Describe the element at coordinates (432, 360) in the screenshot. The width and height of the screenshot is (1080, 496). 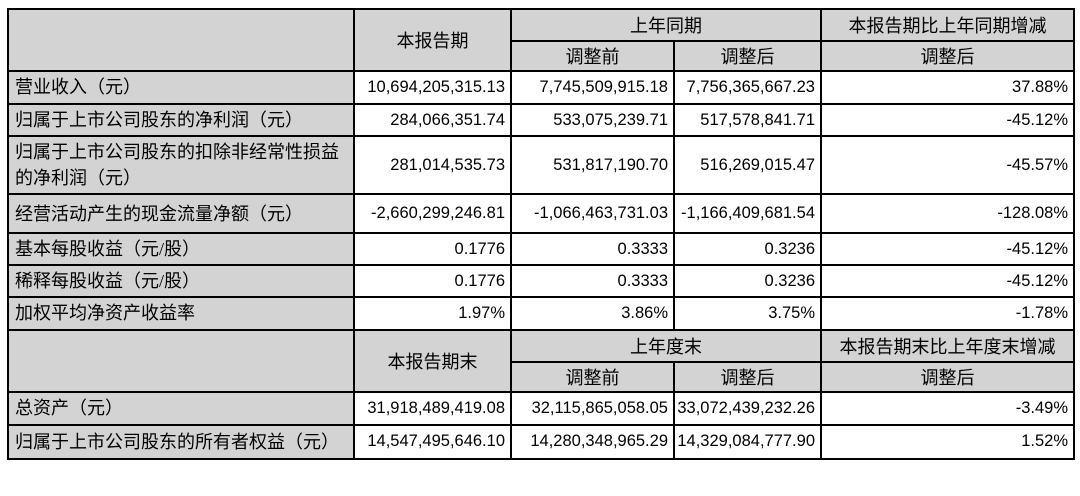
I see `col-header-current-period-end: 本报告期末` at that location.